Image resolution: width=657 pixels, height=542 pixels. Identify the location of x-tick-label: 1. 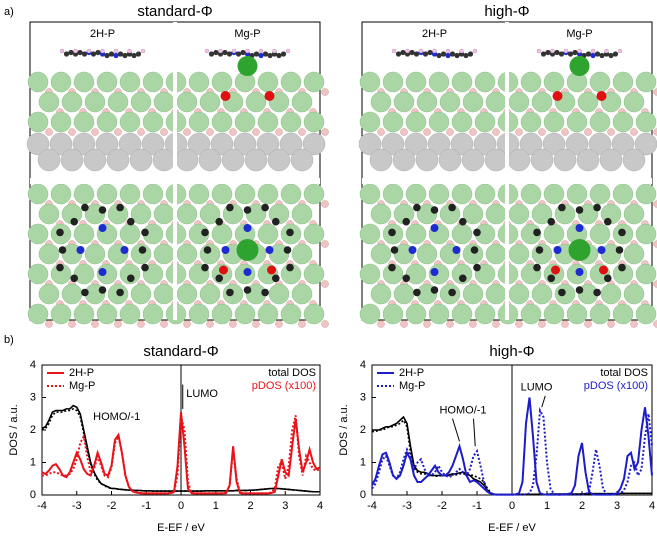
(216, 506).